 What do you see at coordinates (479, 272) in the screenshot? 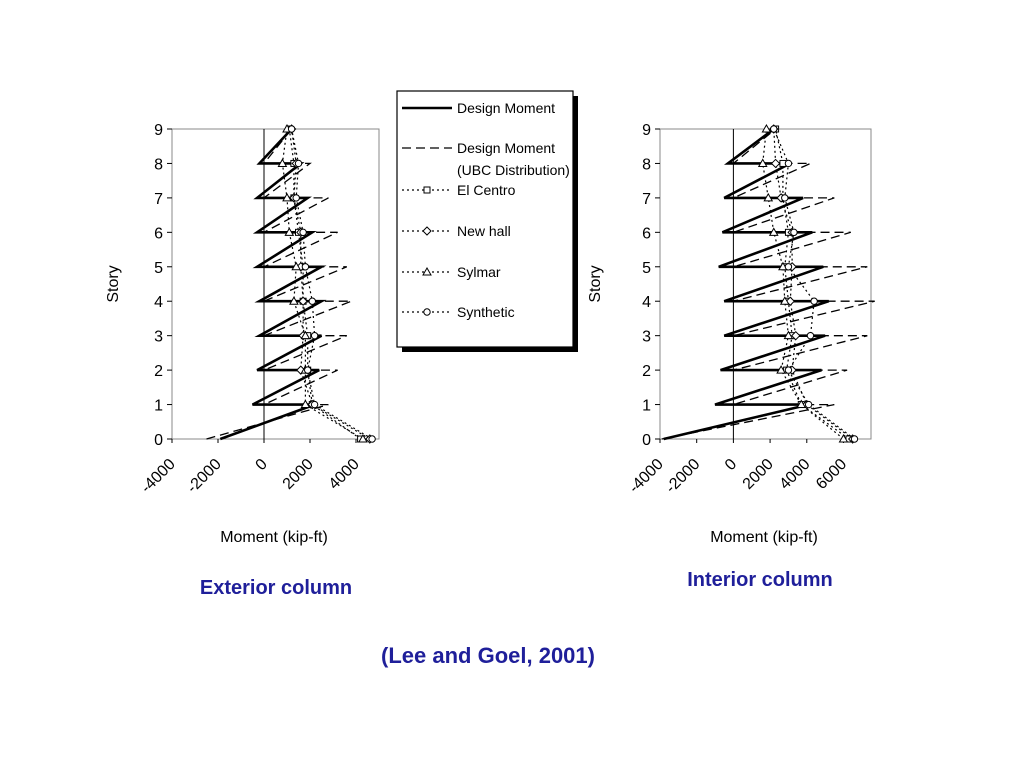
I see `legend-entry-label: Sylmar` at bounding box center [479, 272].